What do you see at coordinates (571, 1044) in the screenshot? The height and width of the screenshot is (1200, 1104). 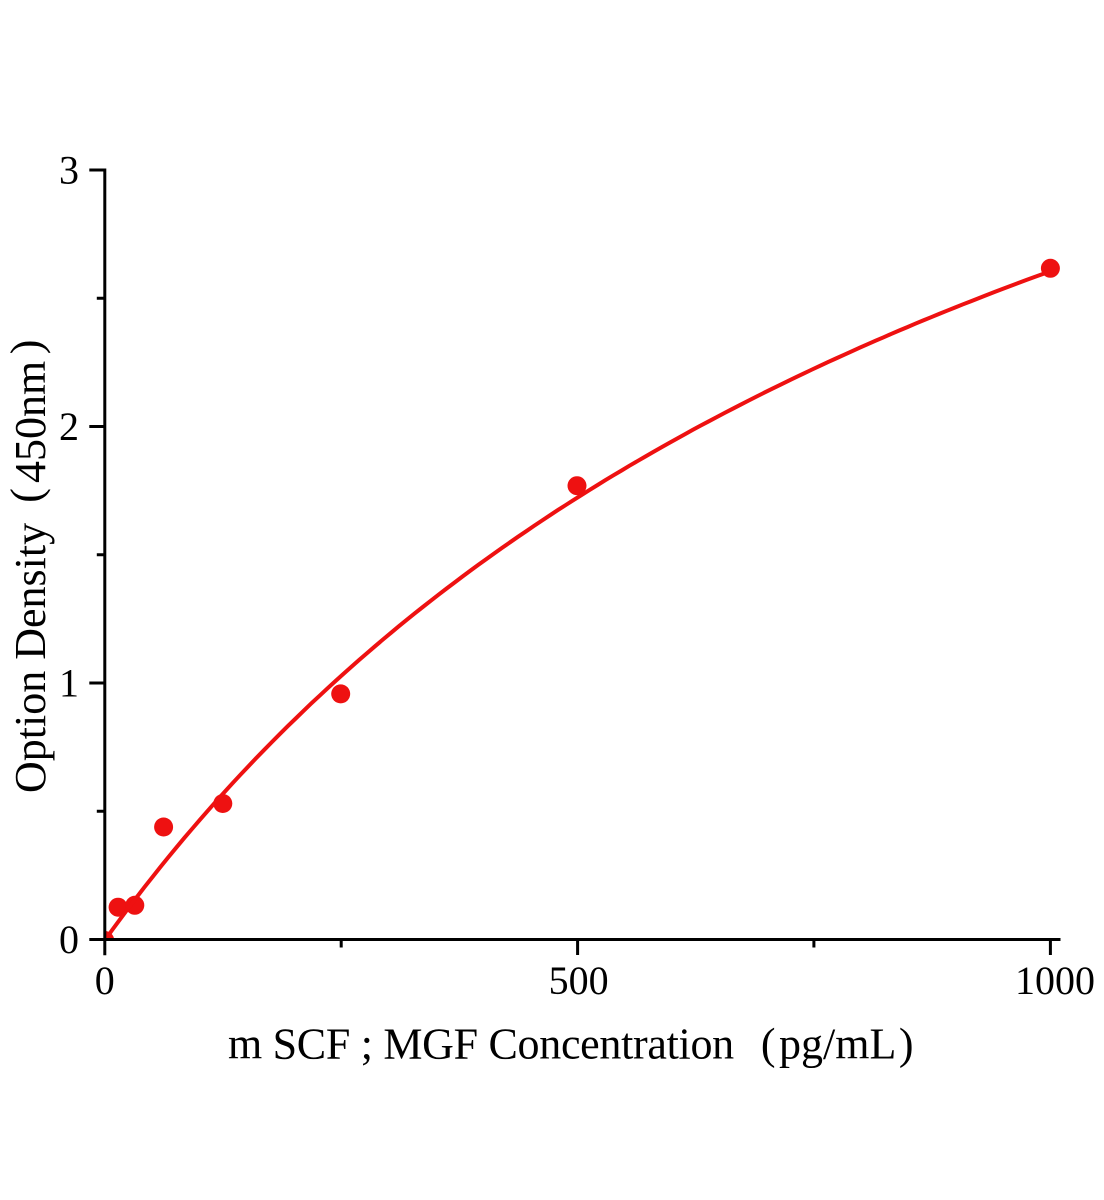 I see `svg-text:m SCF ; MGF Concentration(pg/m: m SCF ; MGF Concentration (pg/mL)` at bounding box center [571, 1044].